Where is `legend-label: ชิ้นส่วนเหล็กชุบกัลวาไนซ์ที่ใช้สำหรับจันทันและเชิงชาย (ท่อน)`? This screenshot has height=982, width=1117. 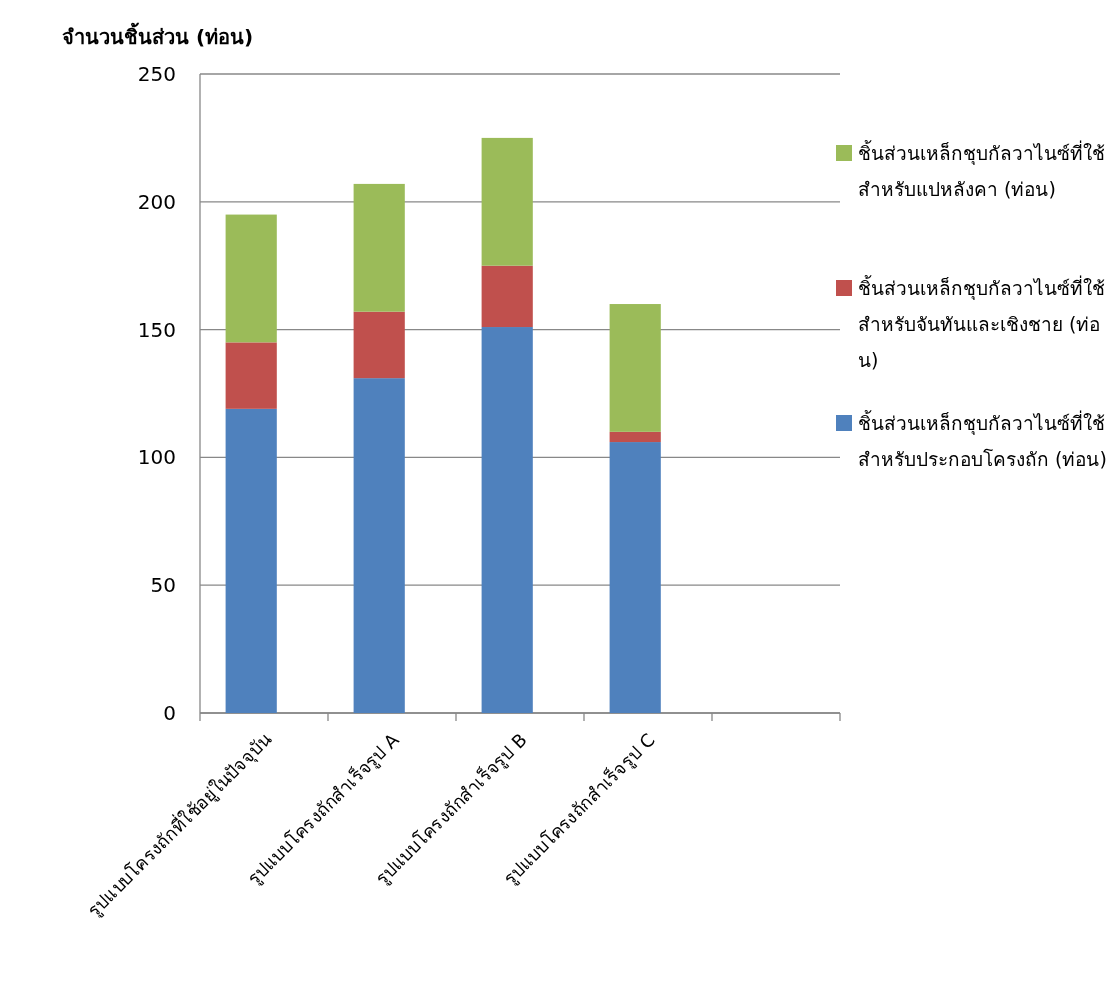
legend-label: ชิ้นส่วนเหล็กชุบกัลวาไนซ์ที่ใช้สำหรับจันทันและเชิงชาย (ท่อน) is located at coordinates (981, 323).